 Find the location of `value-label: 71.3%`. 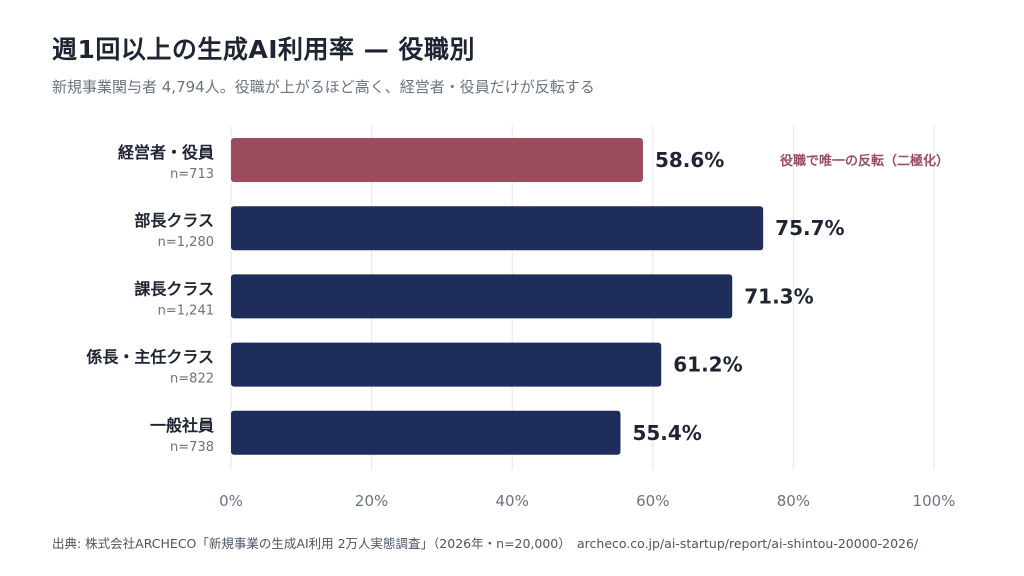

value-label: 71.3% is located at coordinates (778, 296).